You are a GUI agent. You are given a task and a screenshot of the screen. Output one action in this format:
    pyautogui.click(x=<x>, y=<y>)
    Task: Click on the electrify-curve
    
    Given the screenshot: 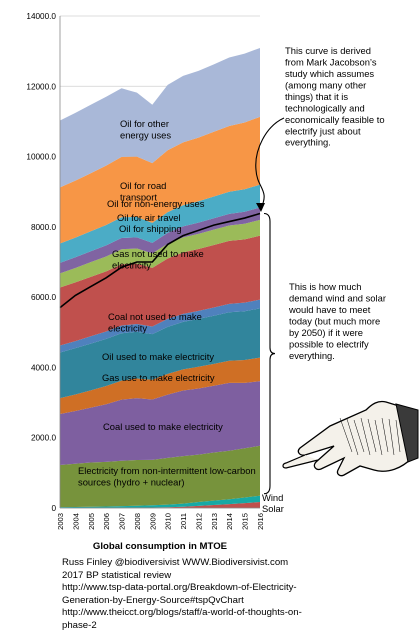 What is the action you would take?
    pyautogui.click(x=160, y=260)
    